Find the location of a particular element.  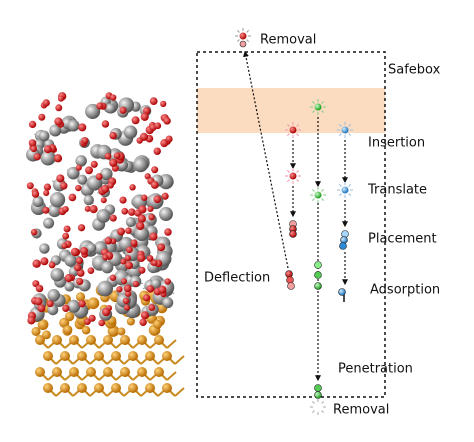

bond is located at coordinates (179, 392).